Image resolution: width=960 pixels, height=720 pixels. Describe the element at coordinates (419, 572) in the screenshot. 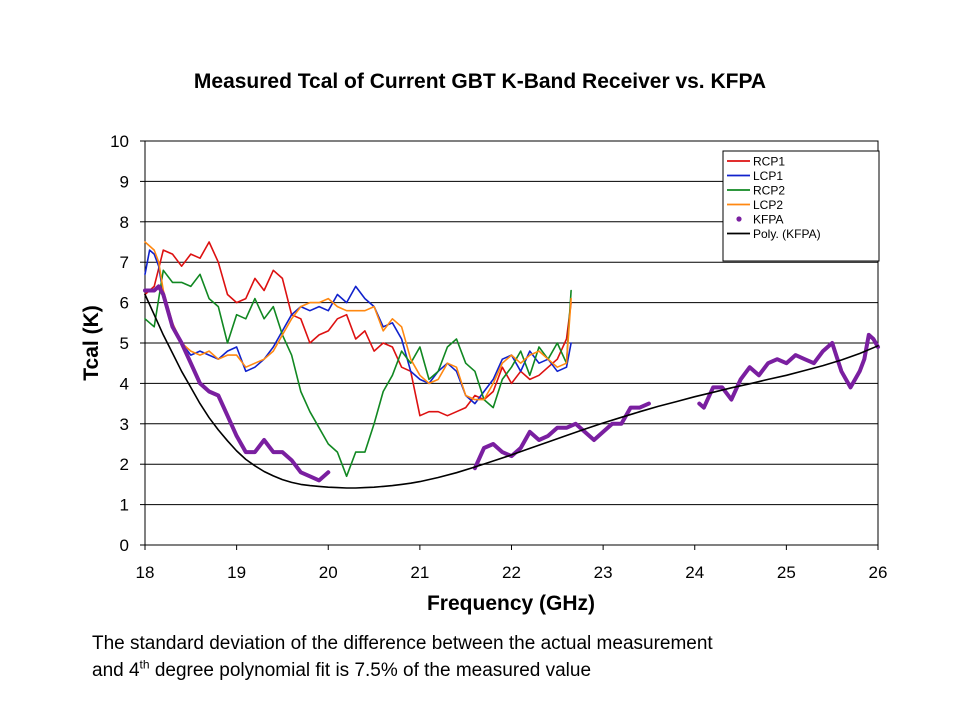

I see `x-tick-label: 21` at that location.